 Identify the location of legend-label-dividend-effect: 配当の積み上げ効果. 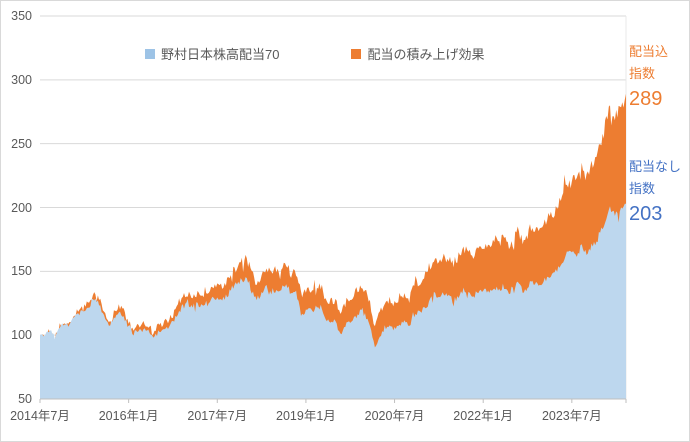
(426, 54).